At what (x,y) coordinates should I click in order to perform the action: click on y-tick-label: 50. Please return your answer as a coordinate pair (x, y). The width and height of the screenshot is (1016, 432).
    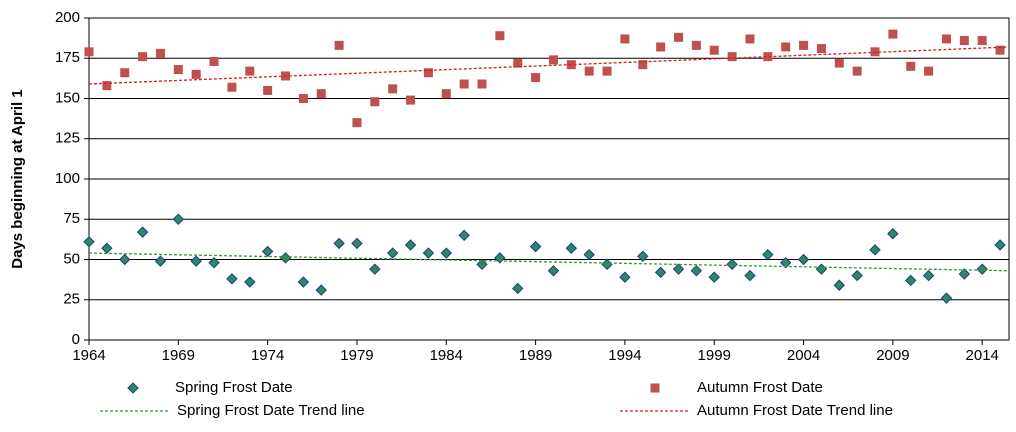
    Looking at the image, I should click on (71, 258).